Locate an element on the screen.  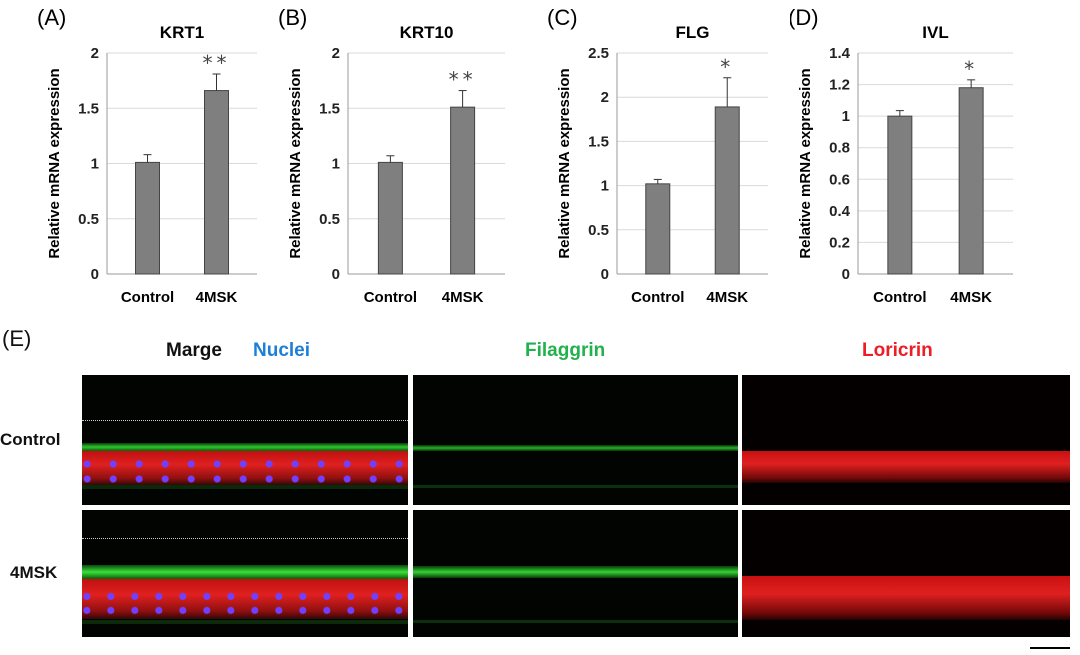
row-label-4msk: 4MSK is located at coordinates (34, 572).